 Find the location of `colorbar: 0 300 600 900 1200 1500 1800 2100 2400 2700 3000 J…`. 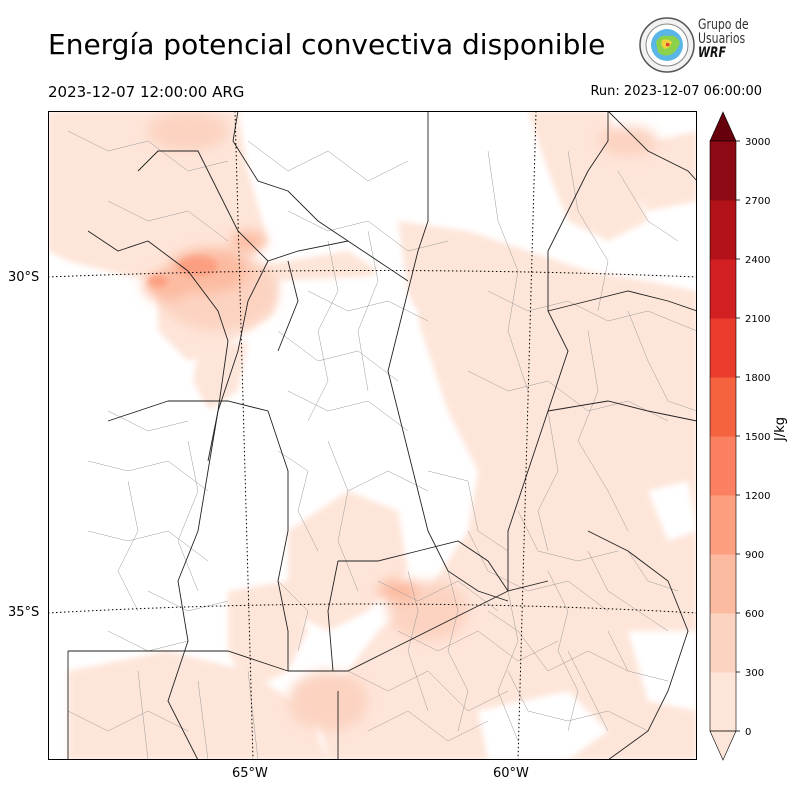

colorbar: 0 300 600 900 1200 1500 1800 2100 2400 2700 3000 J… is located at coordinates (748, 436).